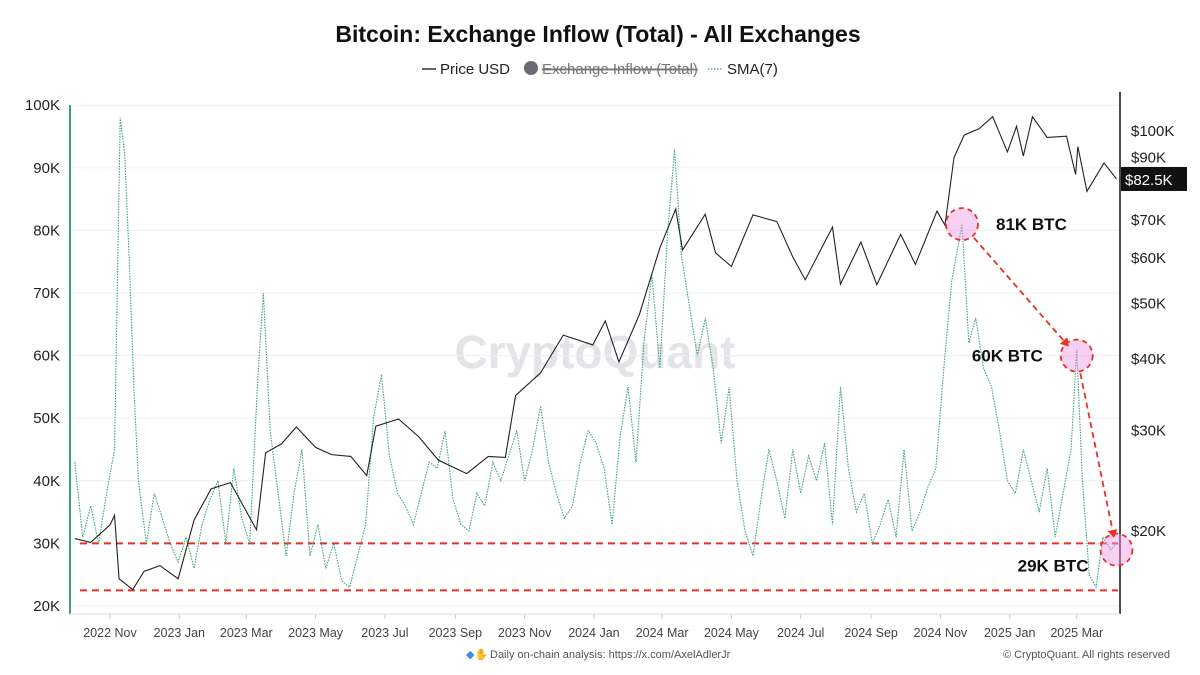 This screenshot has height=675, width=1200. What do you see at coordinates (1148, 531) in the screenshot?
I see `right-tick-label: $20K` at bounding box center [1148, 531].